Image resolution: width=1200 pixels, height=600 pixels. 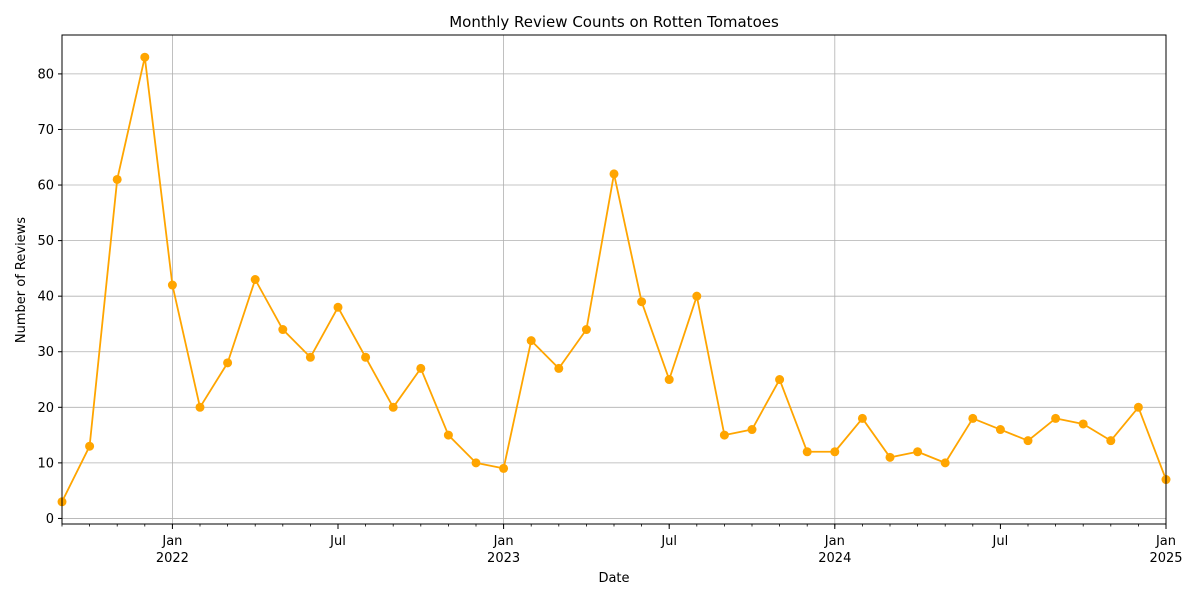 What do you see at coordinates (45, 74) in the screenshot?
I see `y-tick-label: 80` at bounding box center [45, 74].